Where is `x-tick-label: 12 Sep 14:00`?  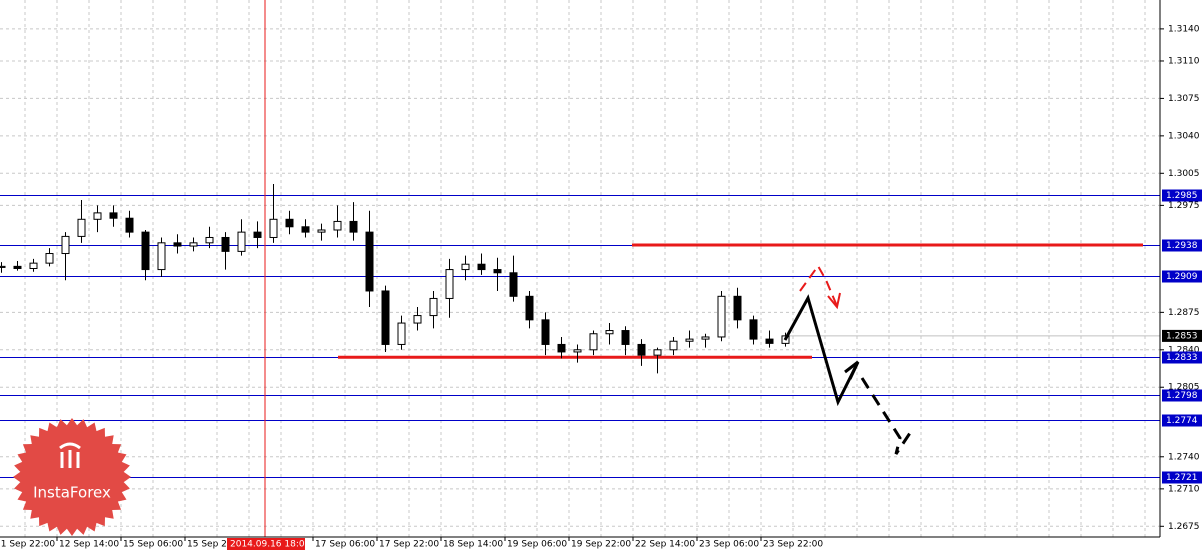 x-tick-label: 12 Sep 14:00 is located at coordinates (89, 545).